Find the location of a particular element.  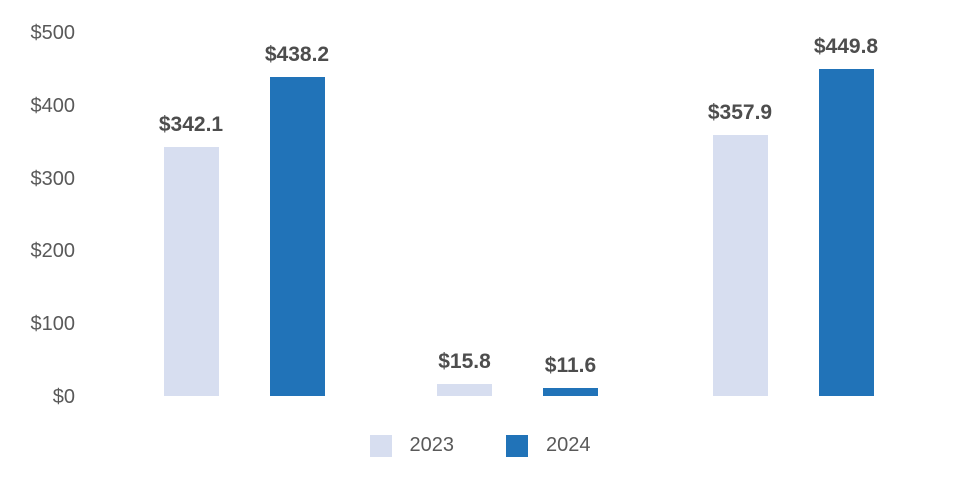

y-tick-label: $300 is located at coordinates (53, 178).